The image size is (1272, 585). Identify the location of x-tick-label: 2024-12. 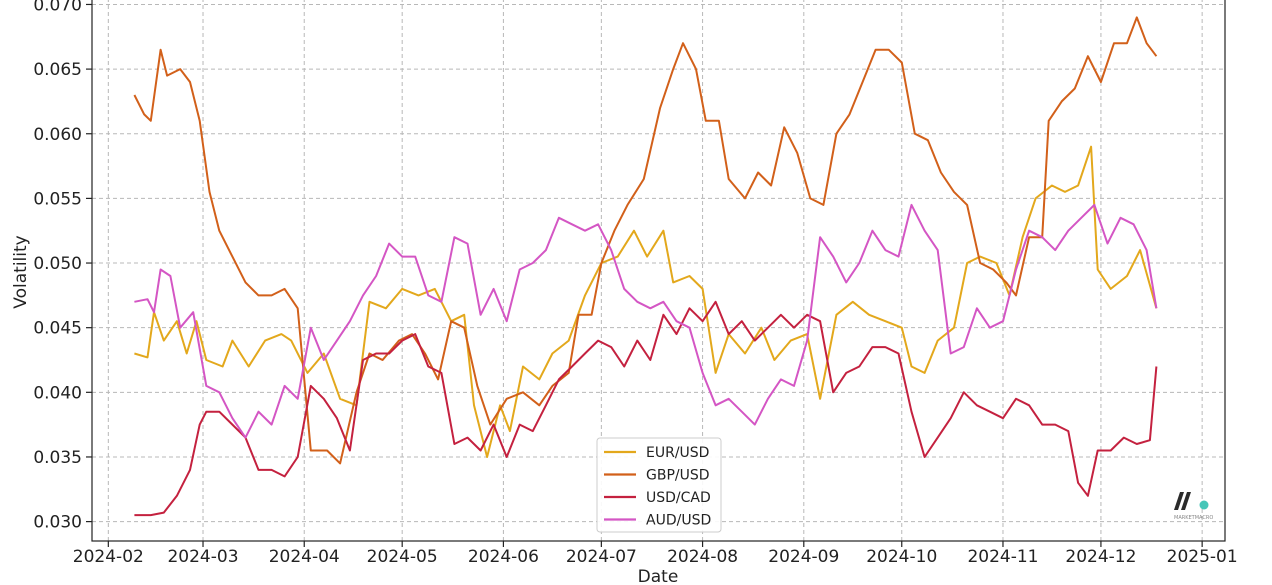
(1100, 557).